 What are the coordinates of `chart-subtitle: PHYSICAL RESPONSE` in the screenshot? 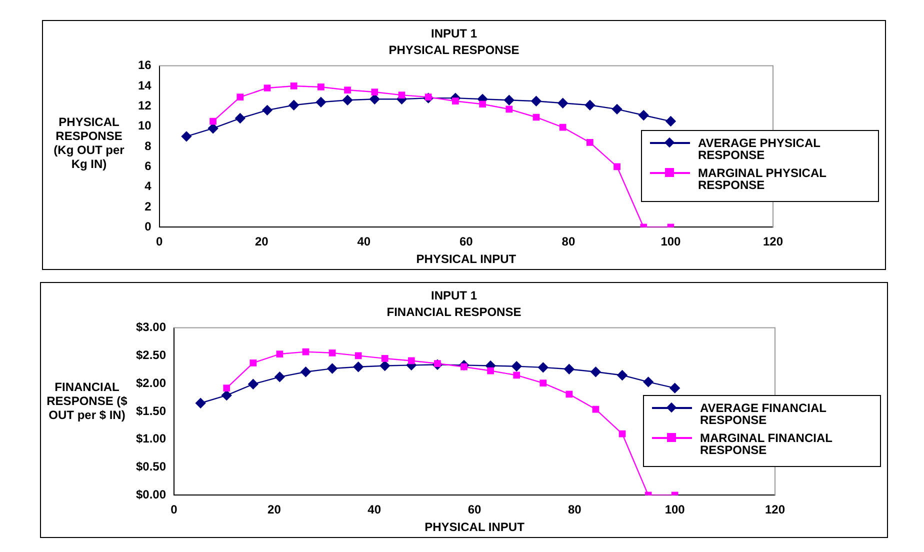 It's located at (454, 49).